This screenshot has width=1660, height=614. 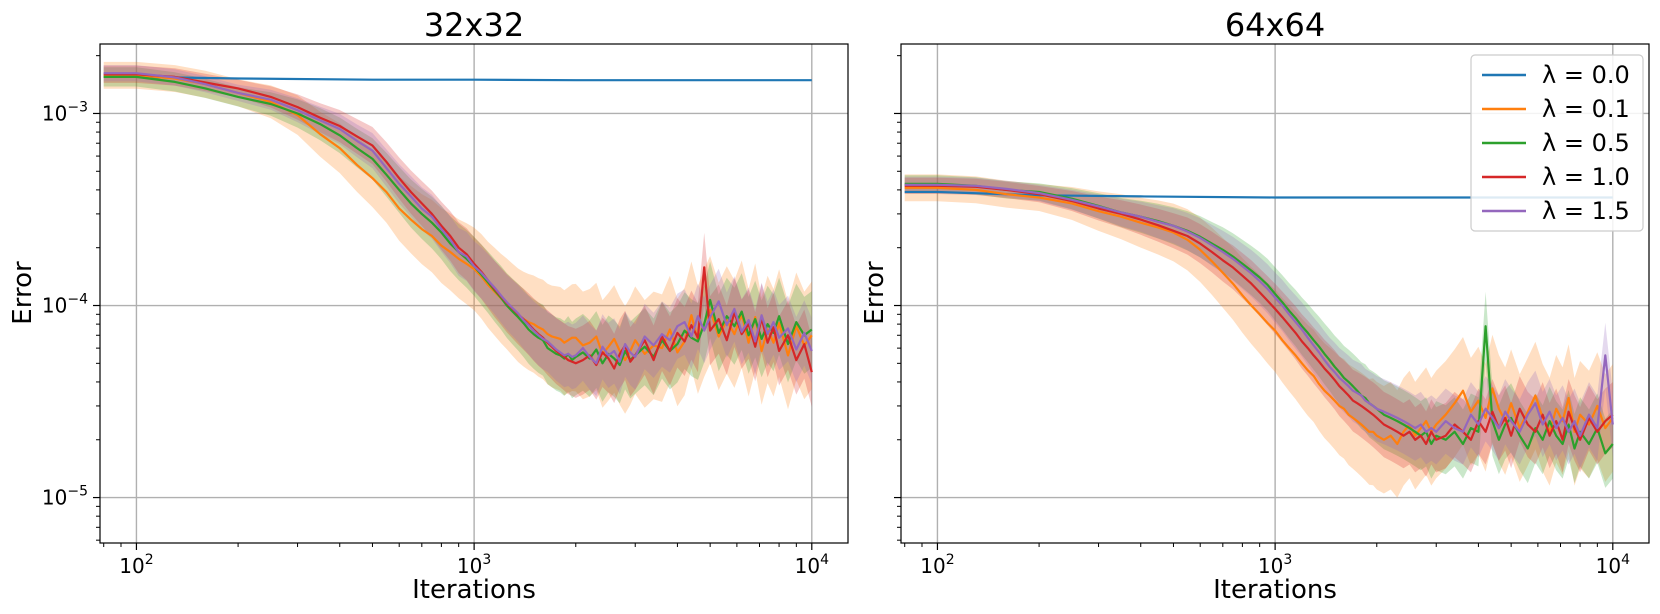 I want to click on y-tick-label: 10⁻⁴, so click(x=65, y=305).